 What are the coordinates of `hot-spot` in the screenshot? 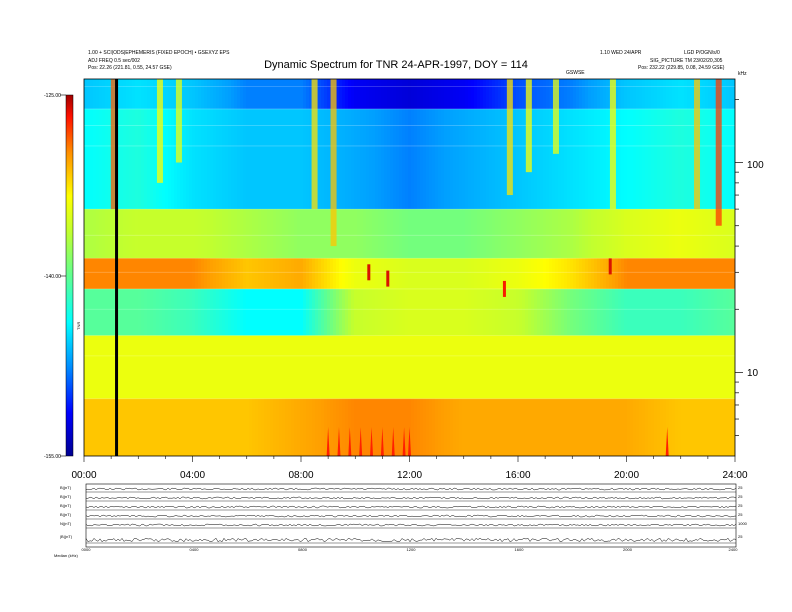 It's located at (504, 288).